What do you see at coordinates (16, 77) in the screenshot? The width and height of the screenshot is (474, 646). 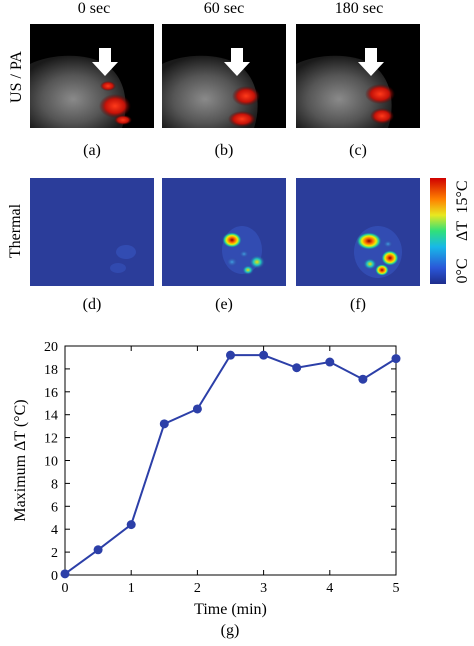 I see `row-label-us-pa: US / PA` at bounding box center [16, 77].